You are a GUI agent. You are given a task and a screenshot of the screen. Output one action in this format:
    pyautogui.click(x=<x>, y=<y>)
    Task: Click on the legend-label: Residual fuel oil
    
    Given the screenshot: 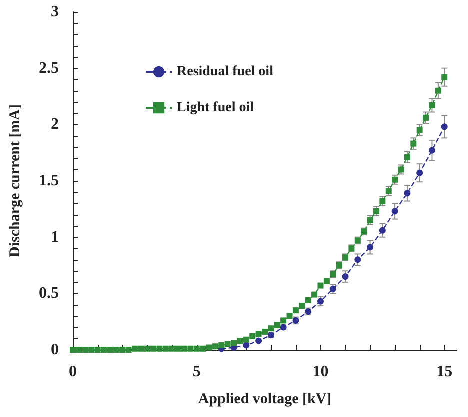 What is the action you would take?
    pyautogui.click(x=225, y=72)
    